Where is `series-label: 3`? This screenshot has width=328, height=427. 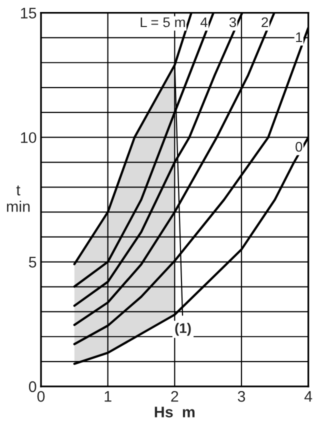
series-label: 3 is located at coordinates (232, 22).